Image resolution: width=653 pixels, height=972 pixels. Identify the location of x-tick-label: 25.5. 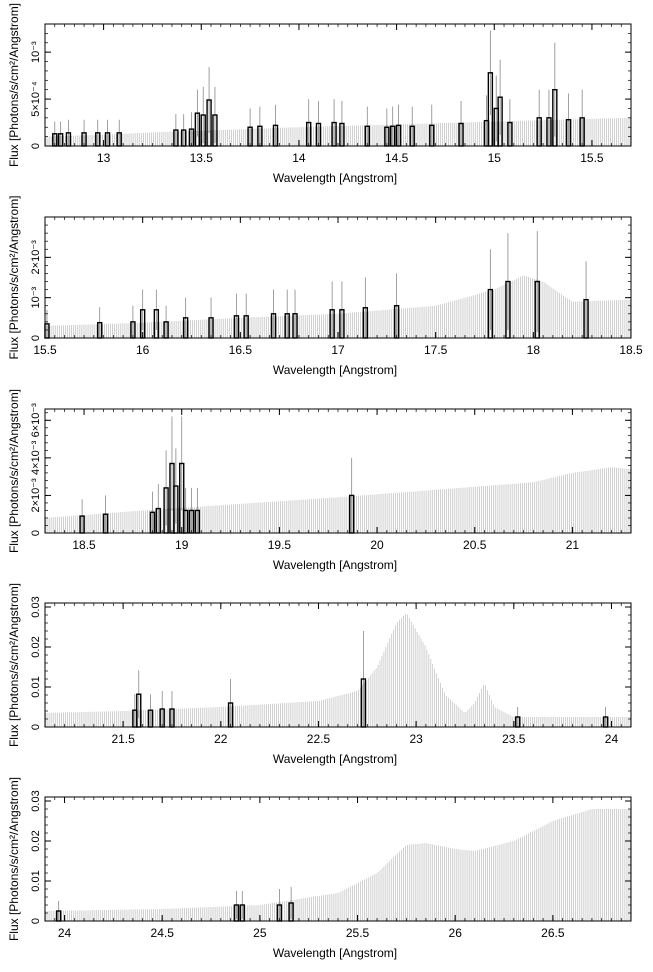
(358, 933).